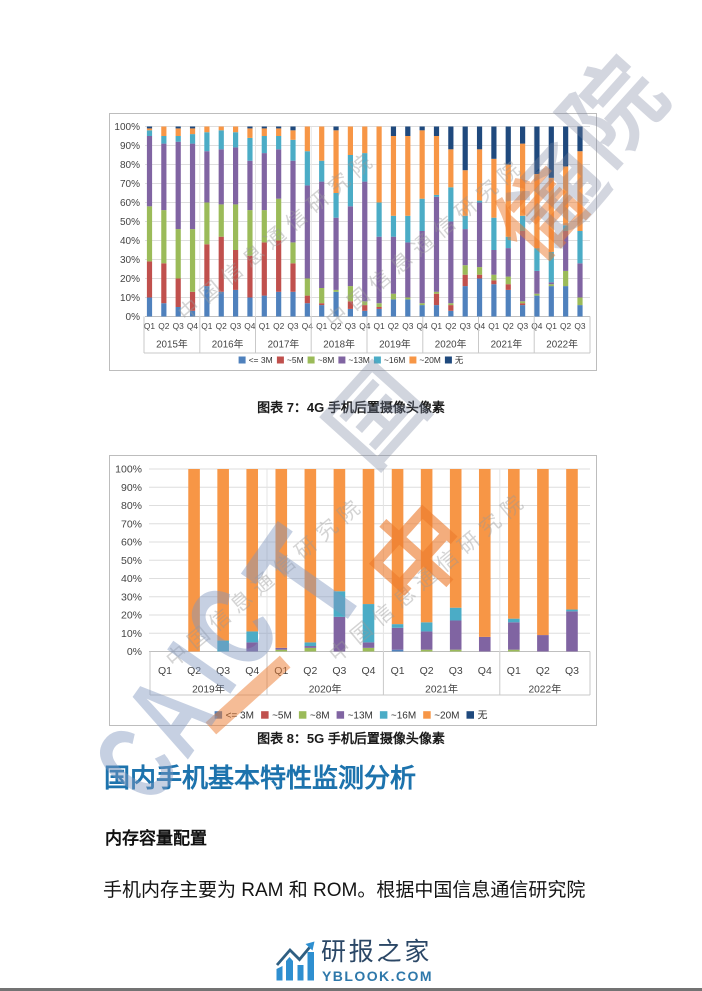  What do you see at coordinates (228, 344) in the screenshot?
I see `svg-text: 2016年` at bounding box center [228, 344].